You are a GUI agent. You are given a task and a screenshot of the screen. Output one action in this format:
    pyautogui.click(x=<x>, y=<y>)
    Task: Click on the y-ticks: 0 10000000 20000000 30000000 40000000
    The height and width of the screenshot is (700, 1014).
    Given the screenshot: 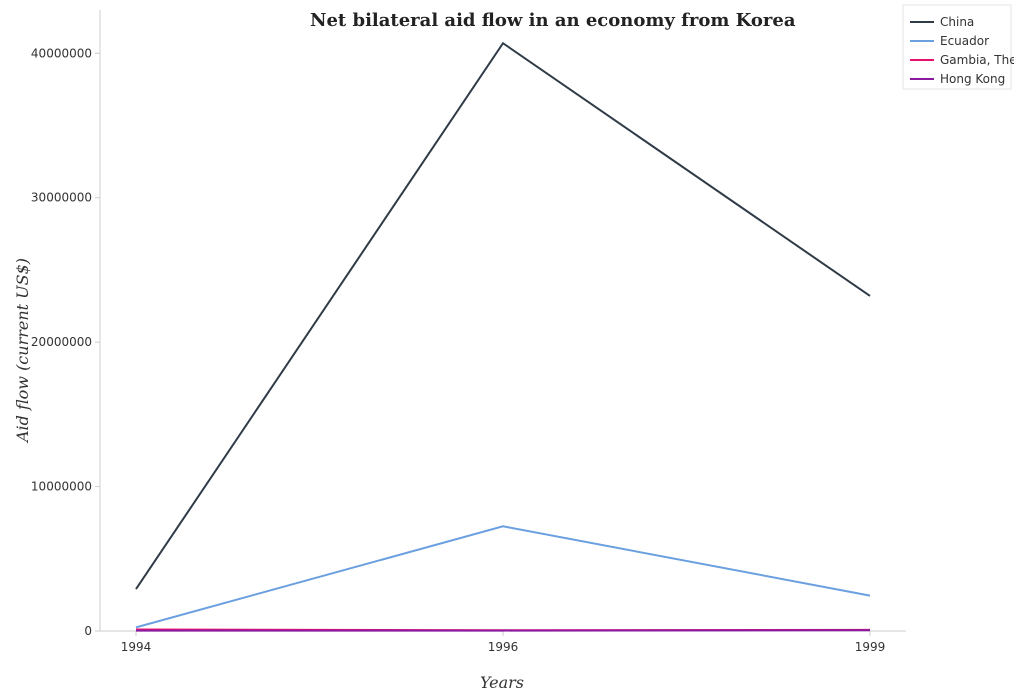 What is the action you would take?
    pyautogui.click(x=65, y=342)
    